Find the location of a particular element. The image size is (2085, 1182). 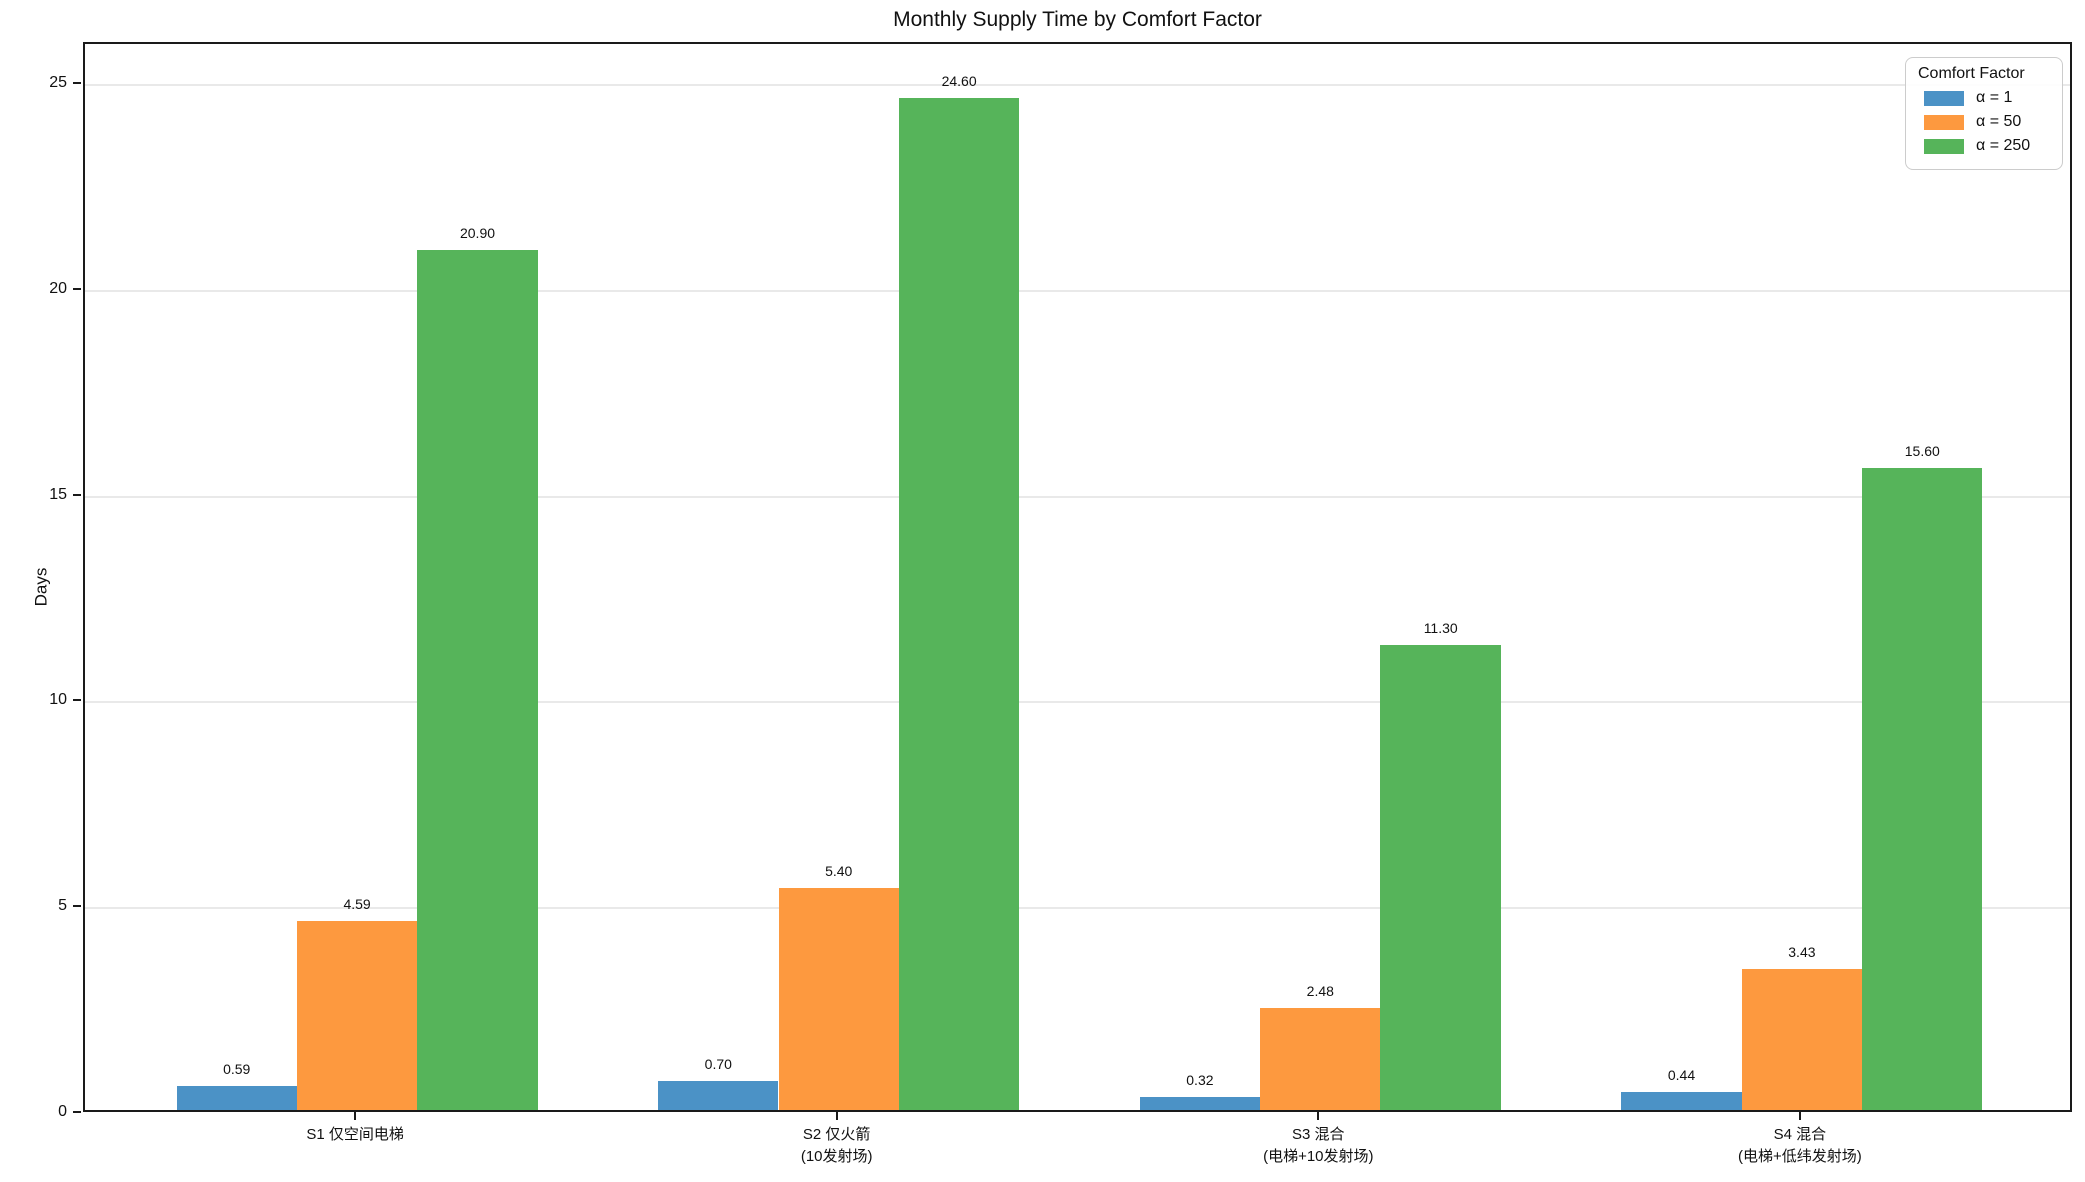

legend-item: α = 50 is located at coordinates (1988, 122).